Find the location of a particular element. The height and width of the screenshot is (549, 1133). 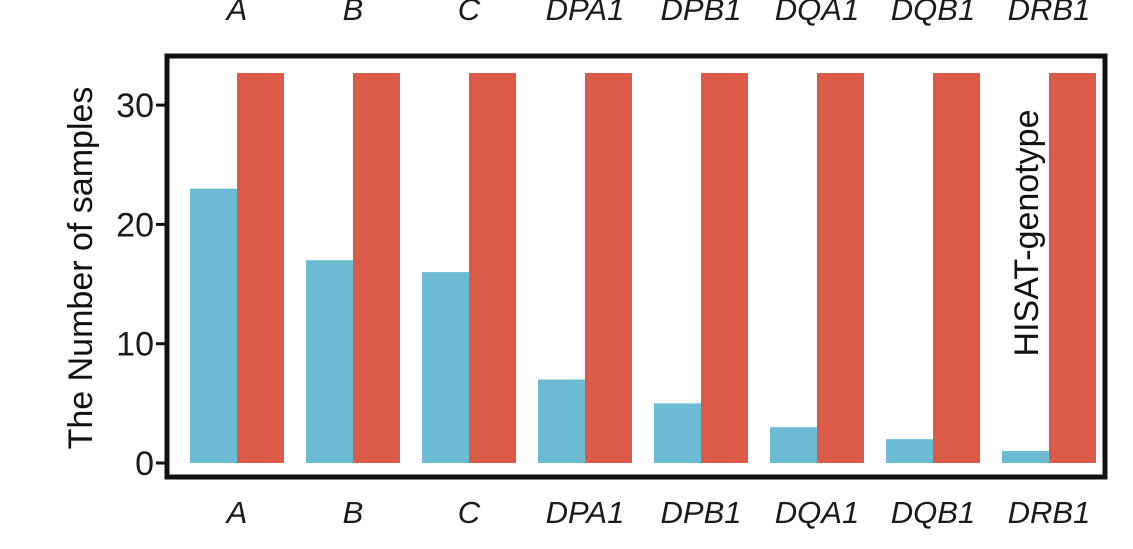

y-axis-title: The Number of samples is located at coordinates (81, 268).